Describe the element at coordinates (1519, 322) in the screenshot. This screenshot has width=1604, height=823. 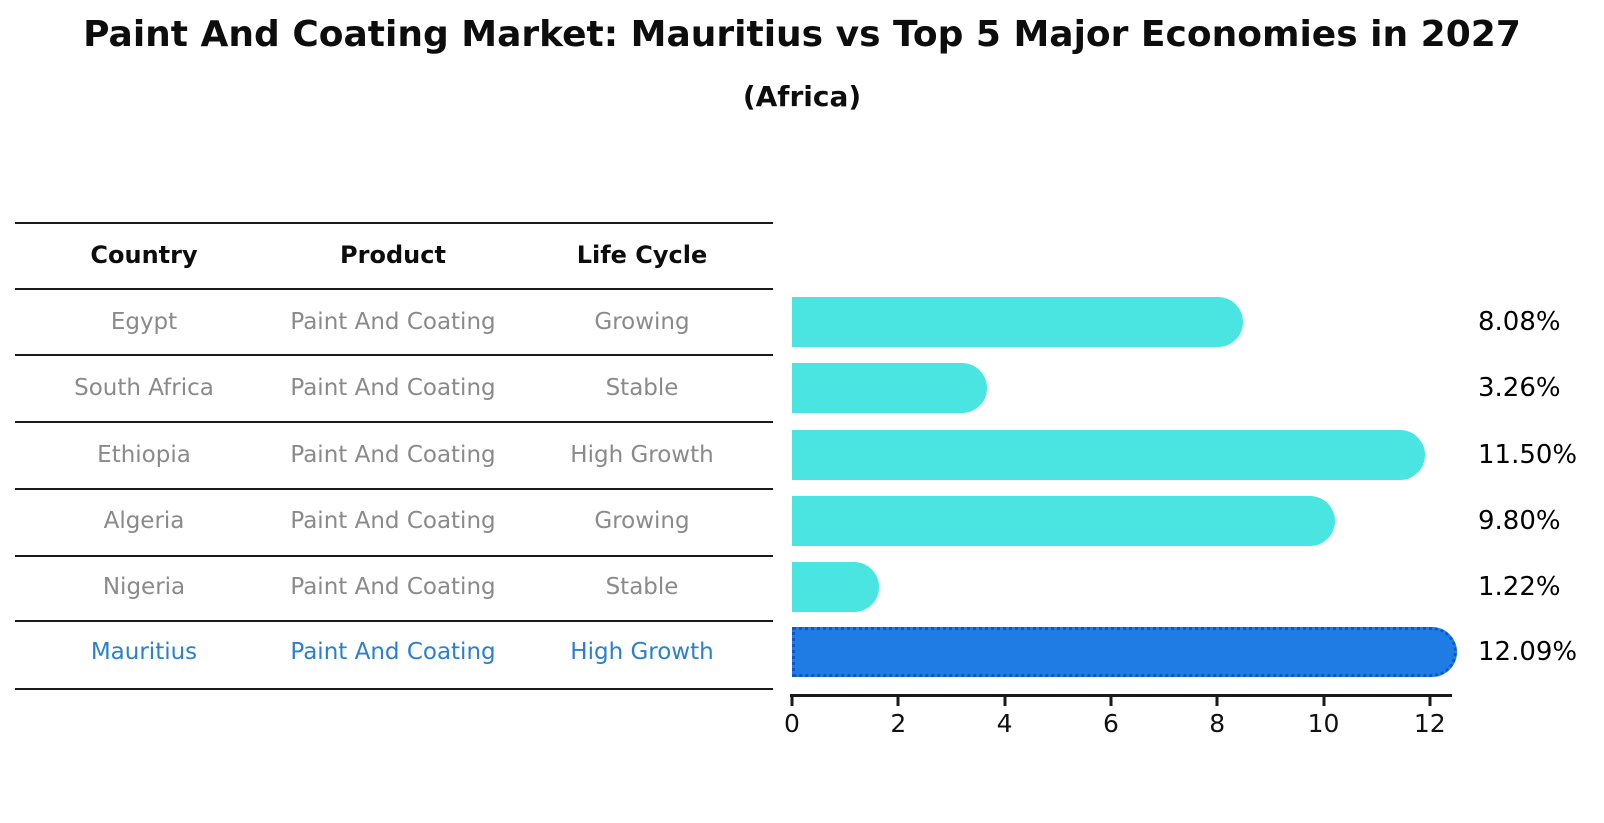
I see `value-label: 8.08%` at that location.